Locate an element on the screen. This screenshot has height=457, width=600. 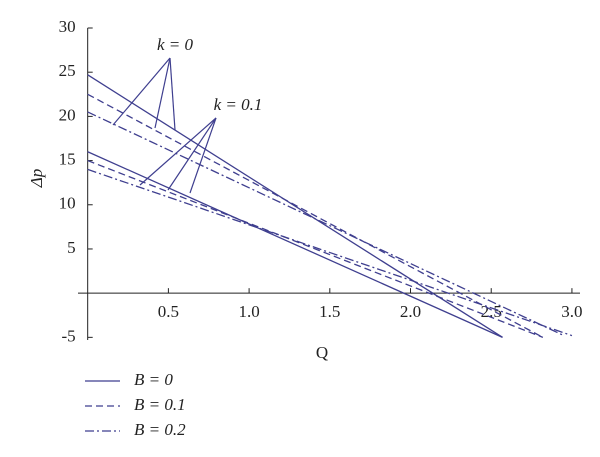
legend-label: B = 0 is located at coordinates (153, 379).